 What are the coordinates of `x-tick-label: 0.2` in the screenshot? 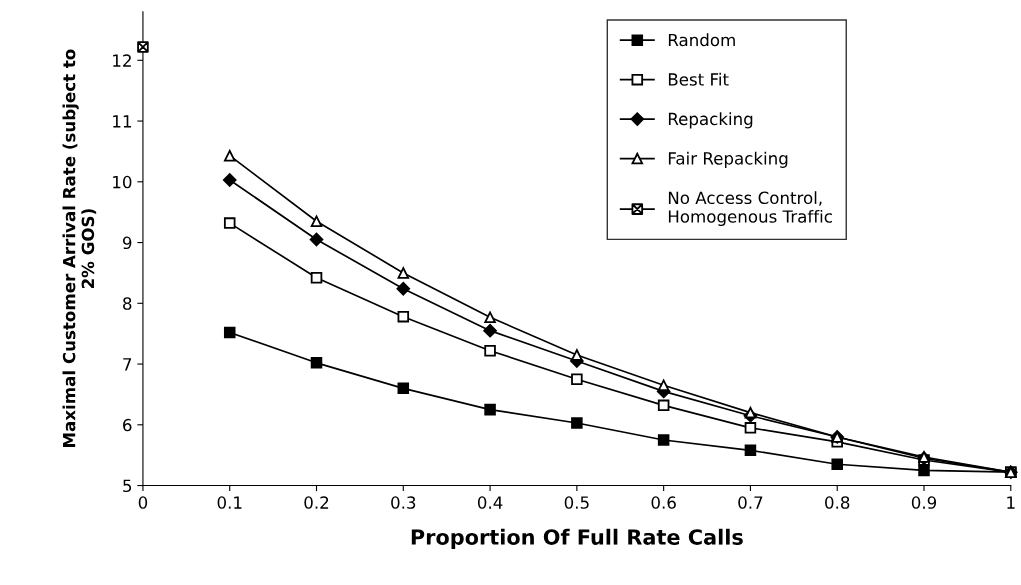 It's located at (316, 502).